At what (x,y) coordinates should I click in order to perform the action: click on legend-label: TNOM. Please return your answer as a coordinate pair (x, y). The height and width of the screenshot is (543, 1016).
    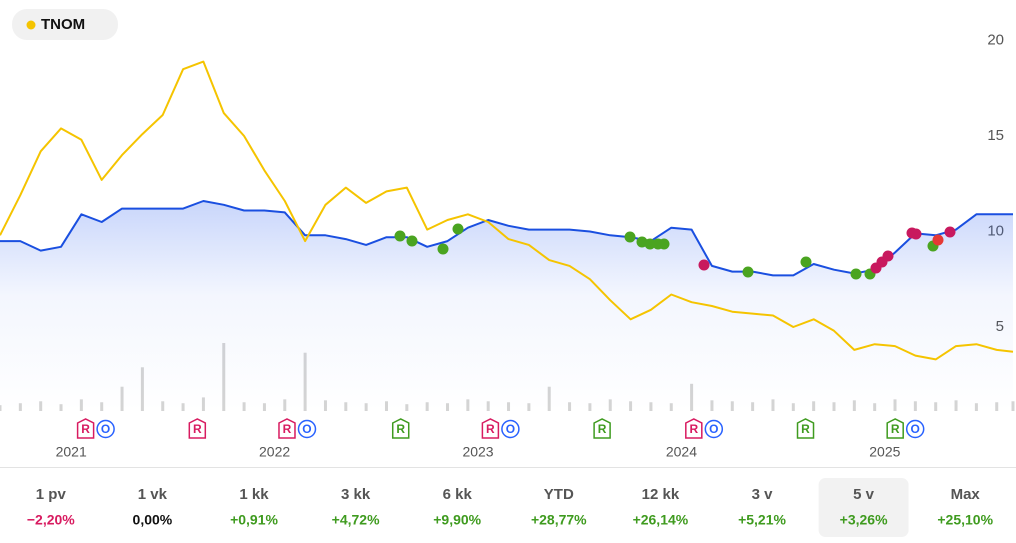
    Looking at the image, I should click on (63, 24).